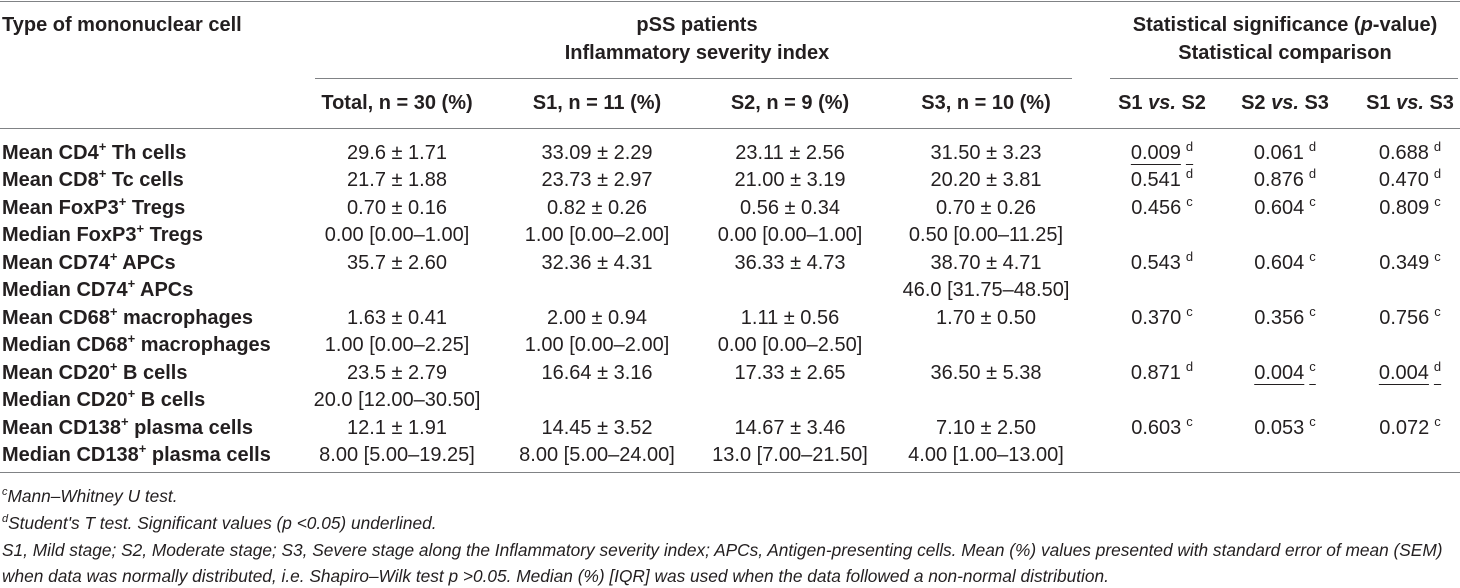 Image resolution: width=1460 pixels, height=588 pixels. What do you see at coordinates (790, 372) in the screenshot?
I see `value-cell: 17.33 ± 2.65` at bounding box center [790, 372].